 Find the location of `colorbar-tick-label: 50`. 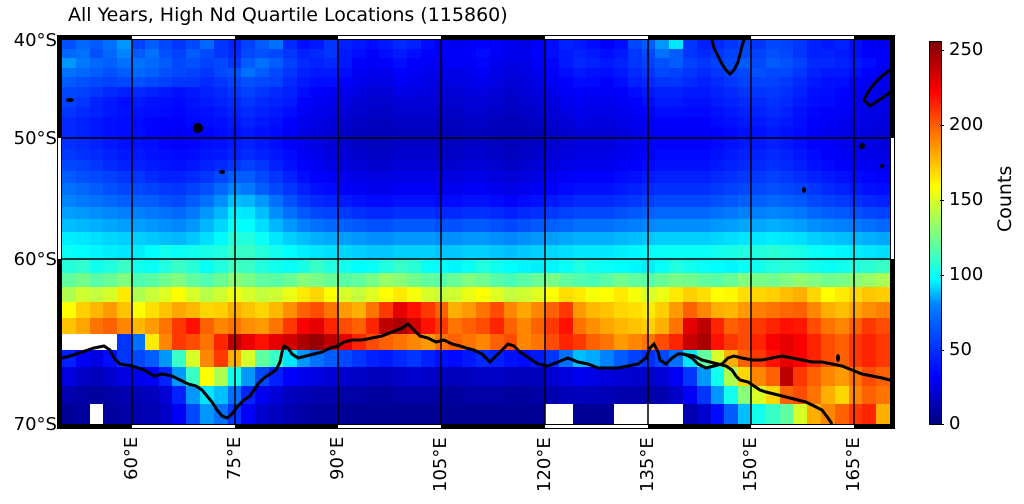

colorbar-tick-label: 50 is located at coordinates (960, 349).